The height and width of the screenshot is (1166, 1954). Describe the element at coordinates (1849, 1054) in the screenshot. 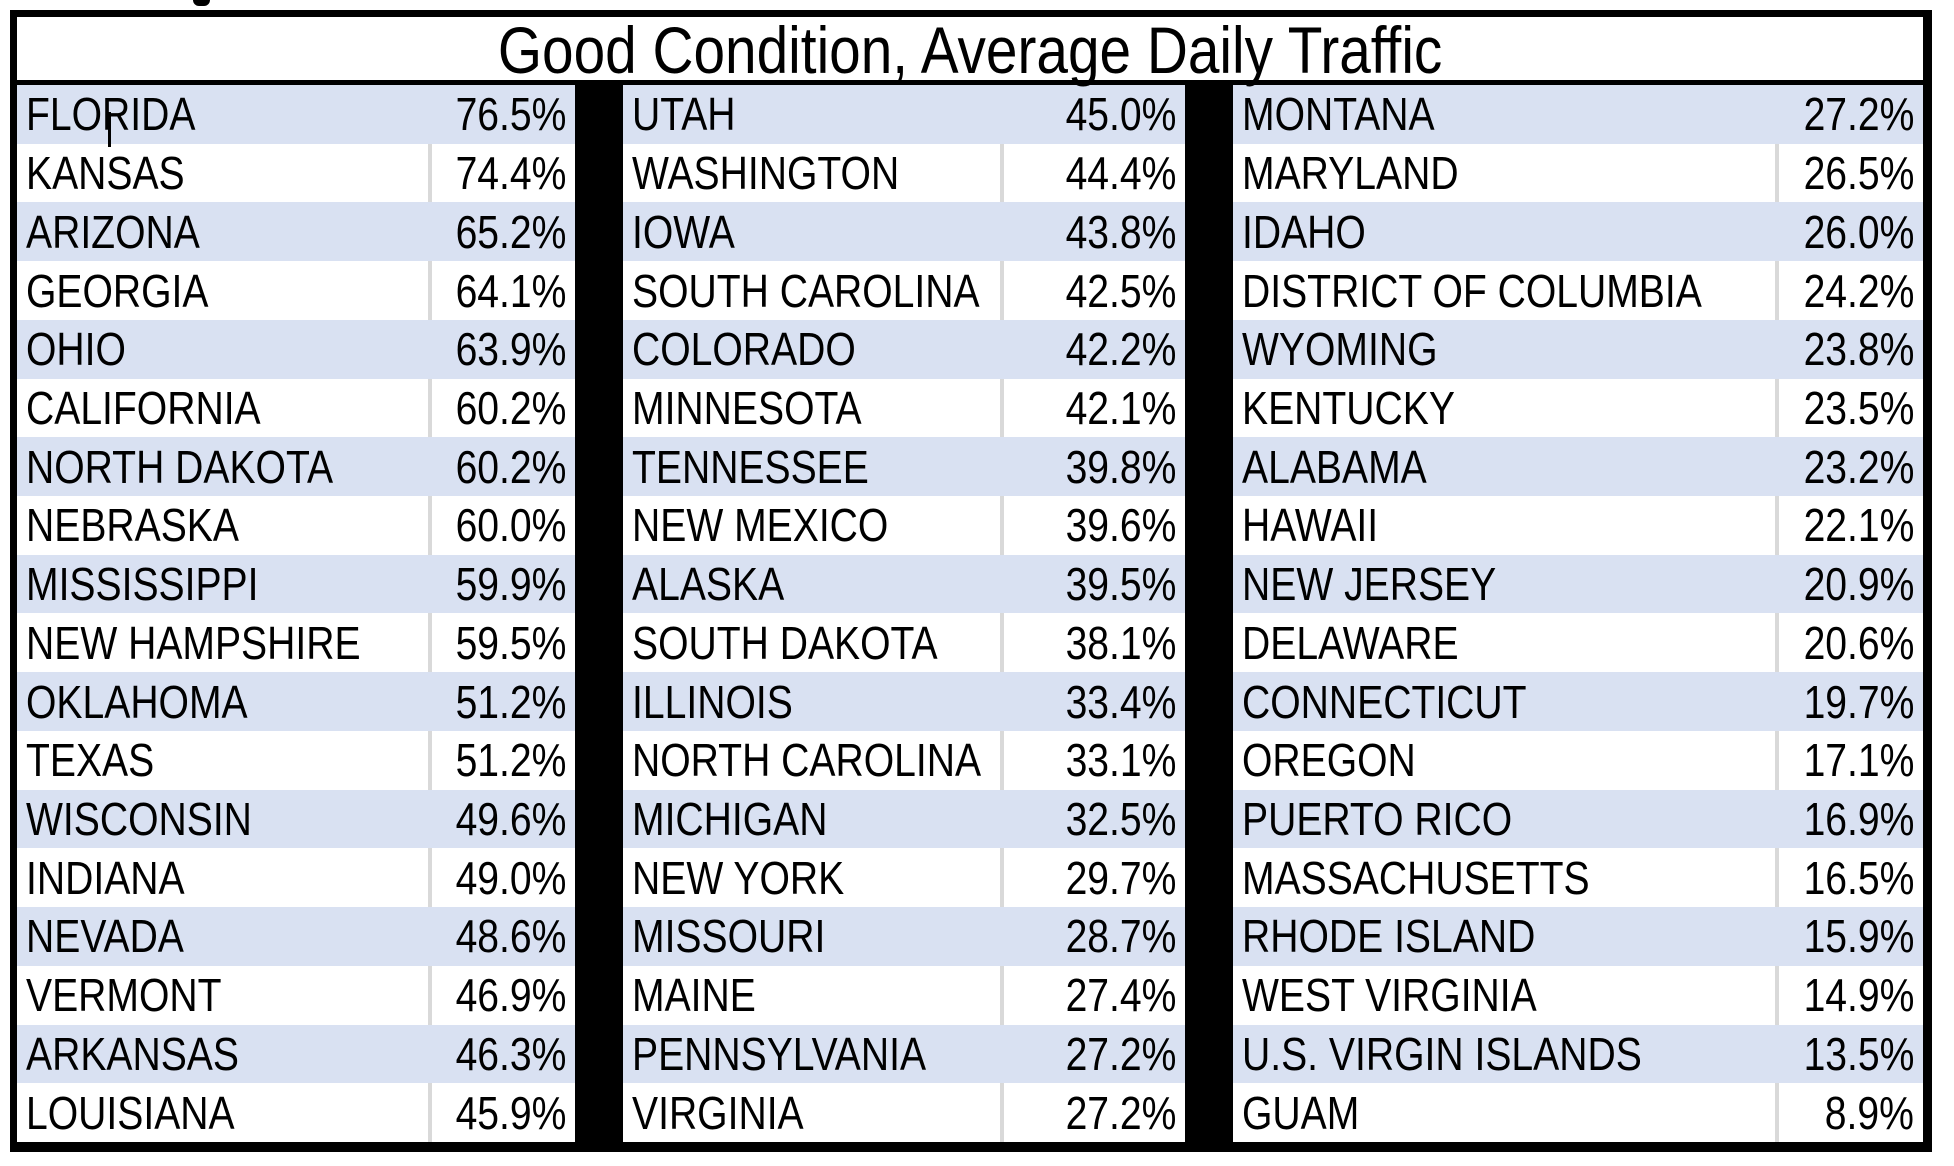

I see `state-value-cell: 13.5%` at that location.